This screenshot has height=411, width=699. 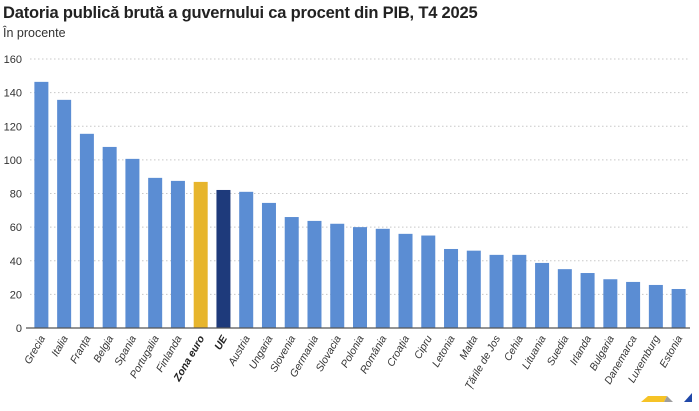 I want to click on x-tick-label: Croația, so click(x=398, y=350).